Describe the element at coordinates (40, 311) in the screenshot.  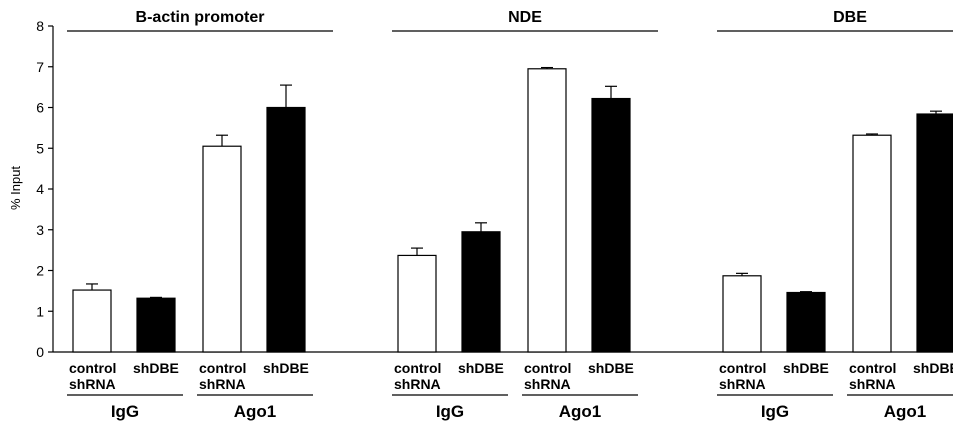
I see `y-tick-label: 1` at that location.